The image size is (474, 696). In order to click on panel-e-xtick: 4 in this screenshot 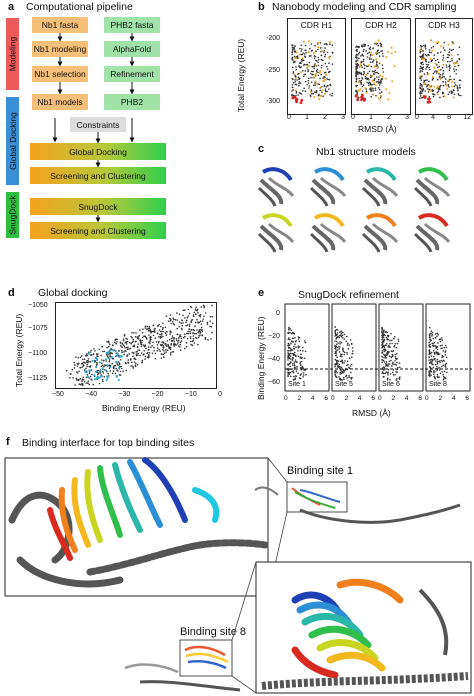, I will do `click(406, 398)`.